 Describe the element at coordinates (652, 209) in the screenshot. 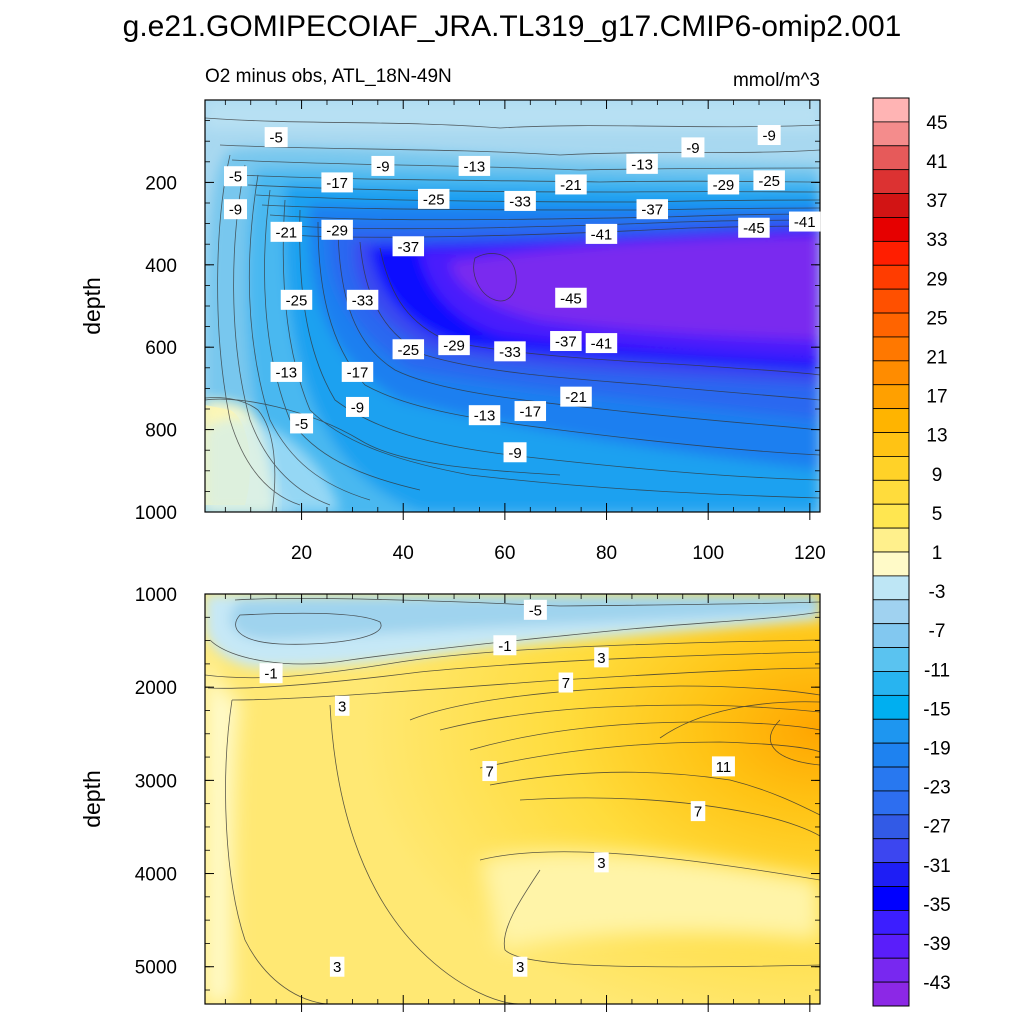

I see `contour-label: -37` at that location.